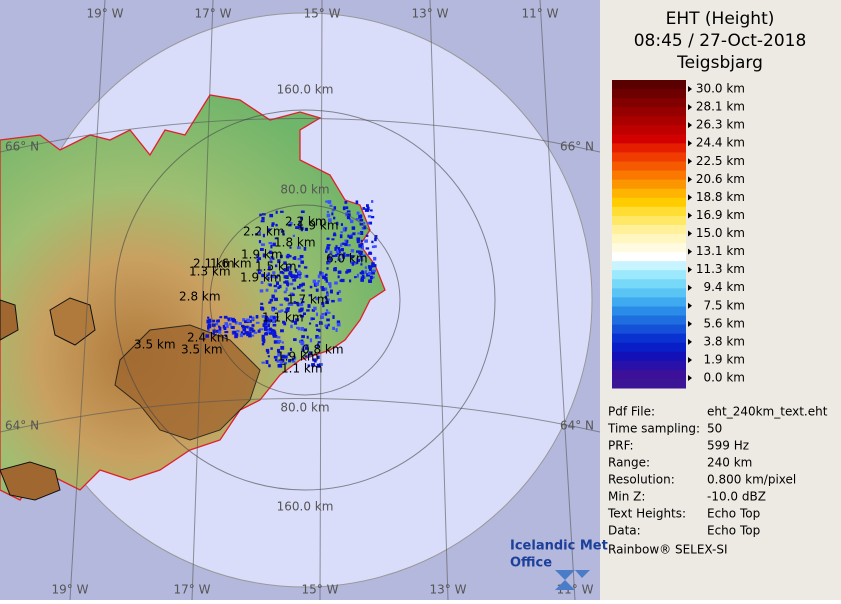  What do you see at coordinates (631, 412) in the screenshot?
I see `info-key: Pdf File:` at bounding box center [631, 412].